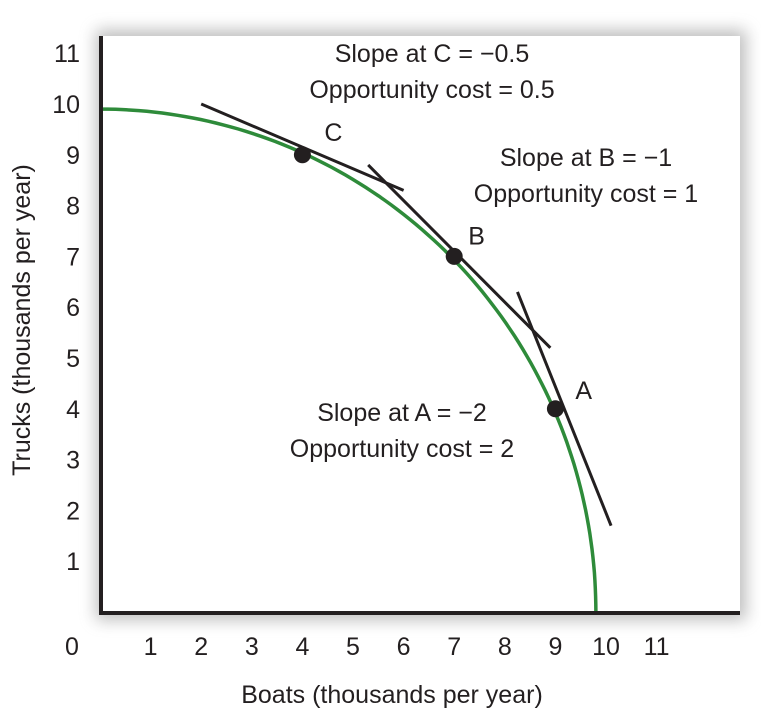  What do you see at coordinates (606, 647) in the screenshot?
I see `x-tick-label: 10` at bounding box center [606, 647].